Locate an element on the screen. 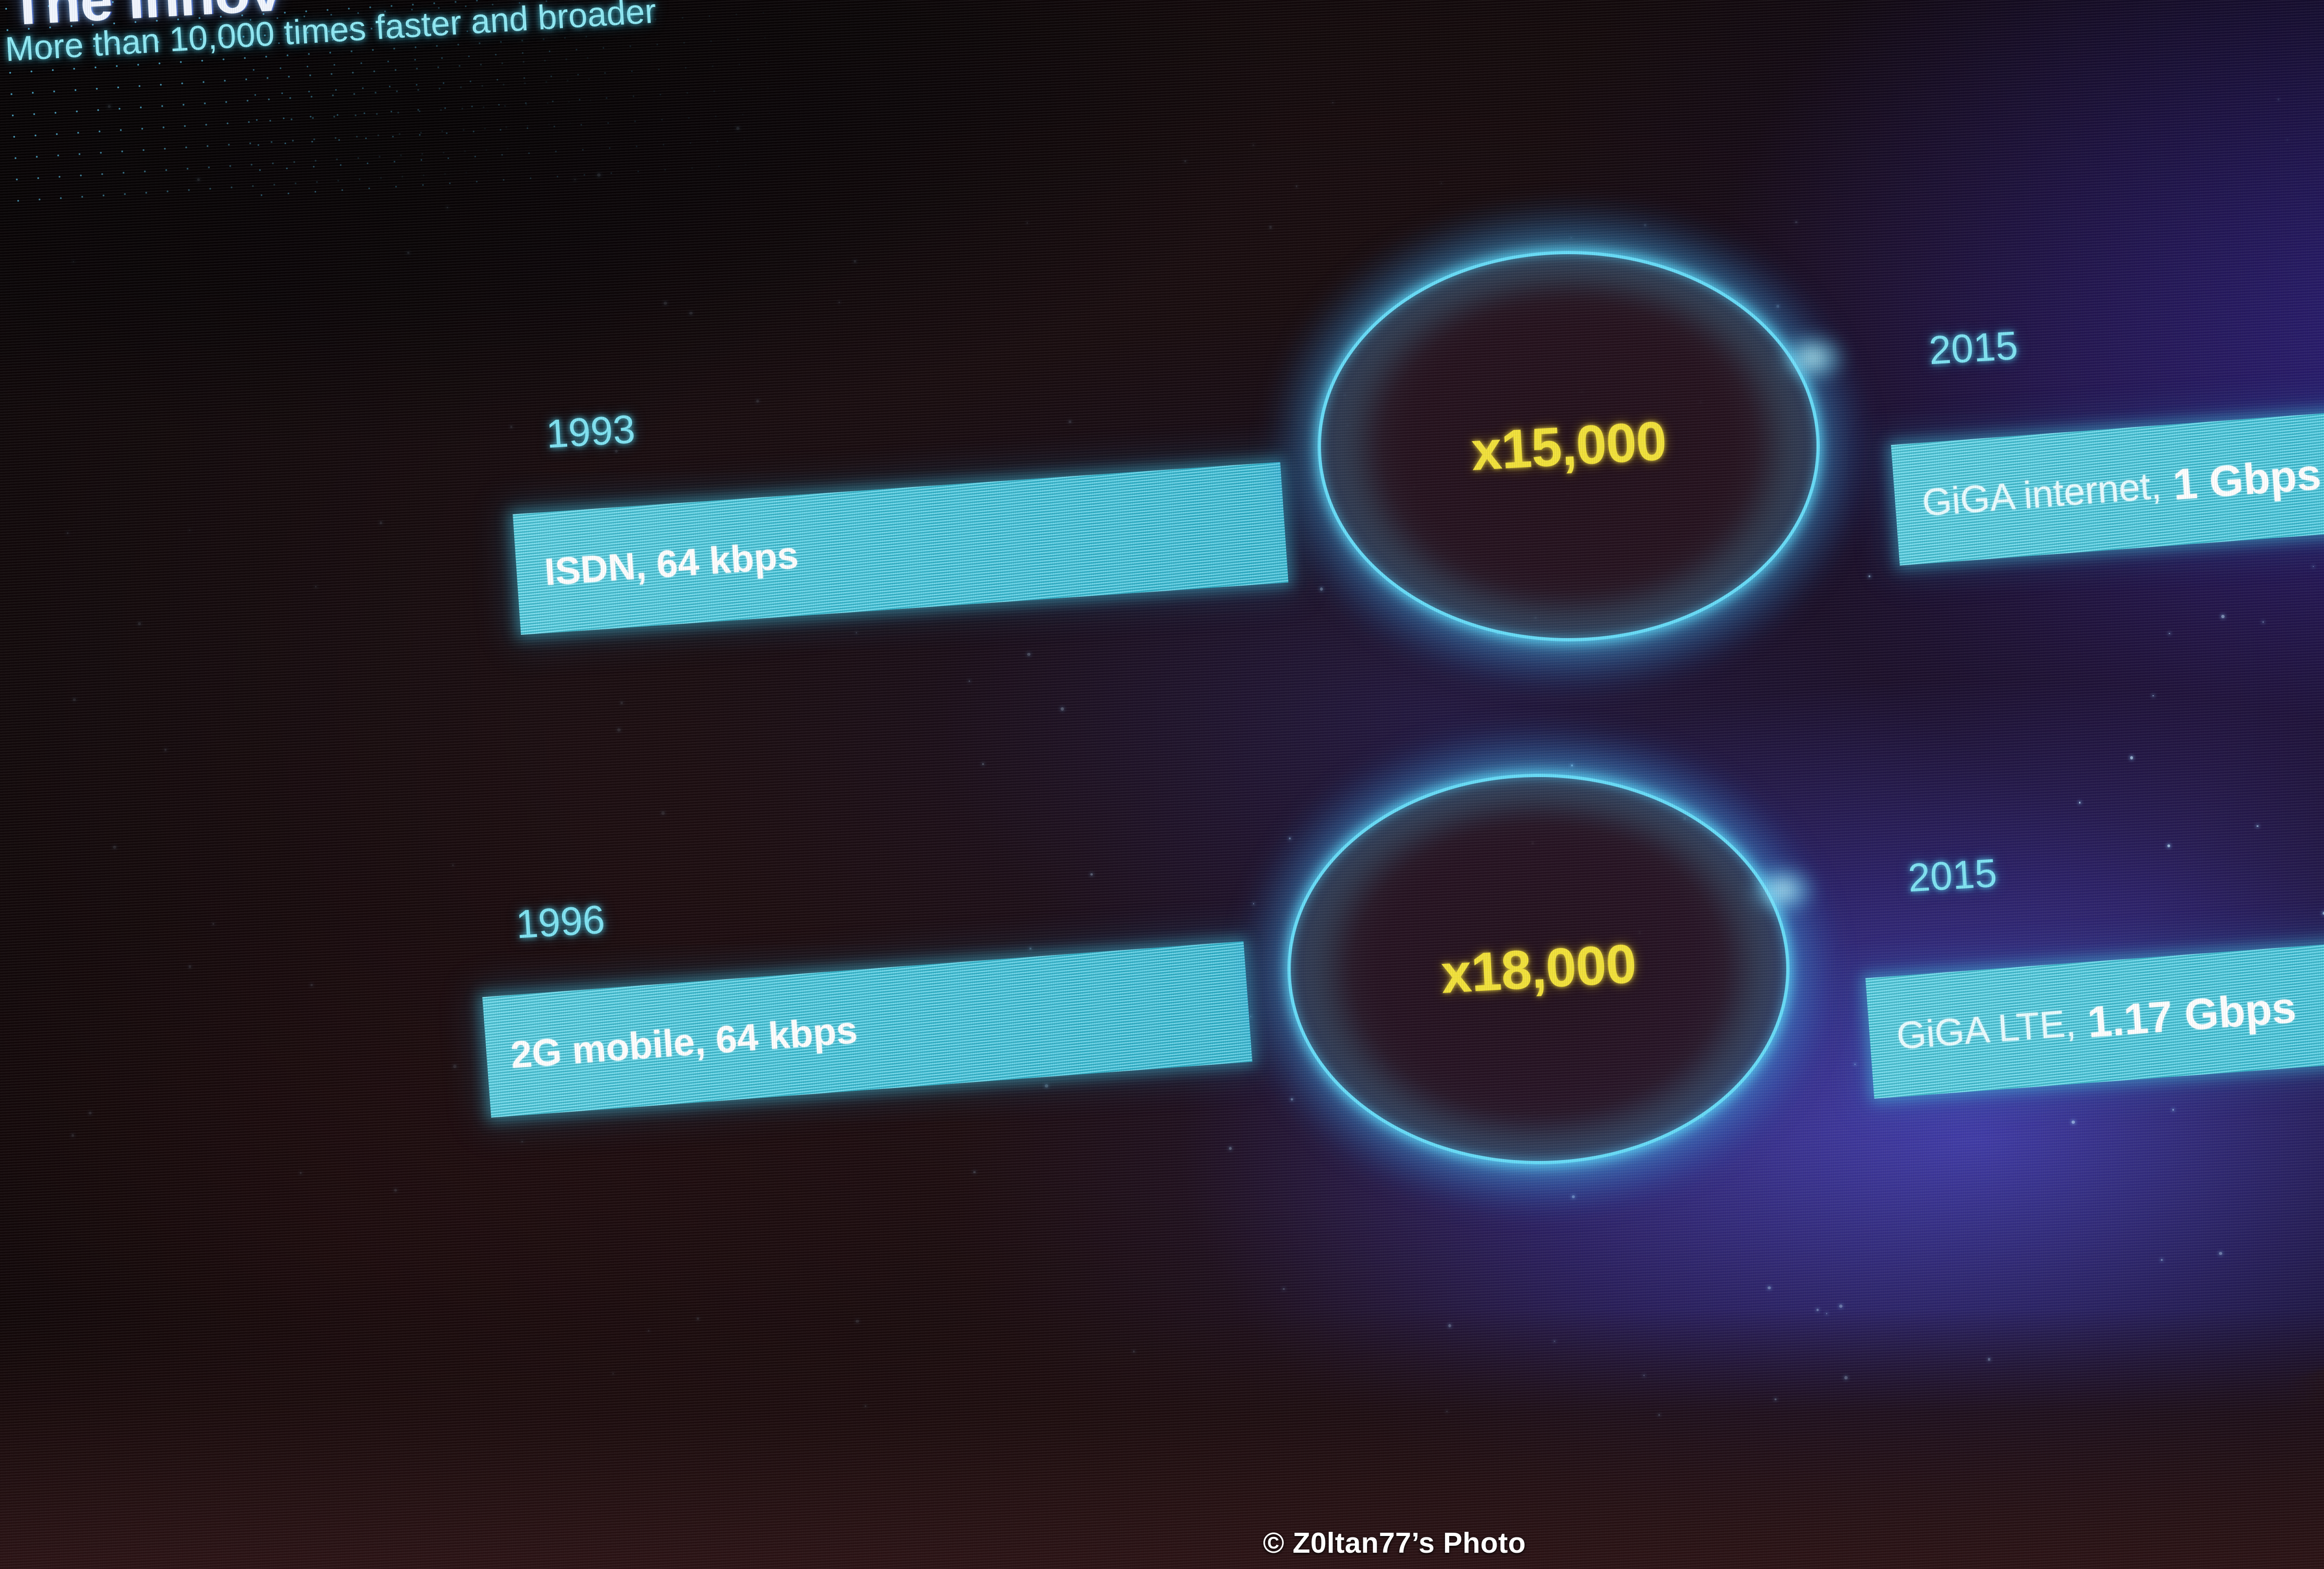 This screenshot has width=2324, height=1569. ring-circle-2-icon is located at coordinates (1538, 969).